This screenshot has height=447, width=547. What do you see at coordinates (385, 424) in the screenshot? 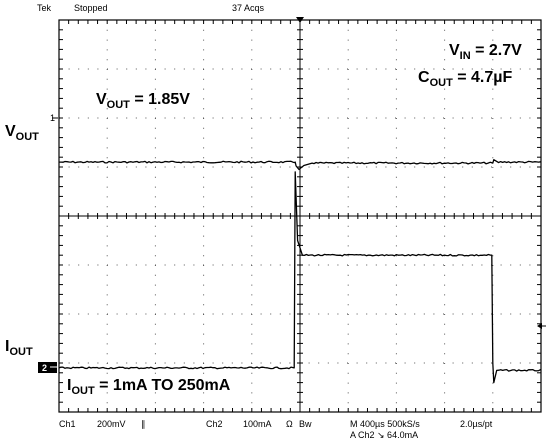
I see `timebase-readout: M 400µs 500kS/s` at bounding box center [385, 424].